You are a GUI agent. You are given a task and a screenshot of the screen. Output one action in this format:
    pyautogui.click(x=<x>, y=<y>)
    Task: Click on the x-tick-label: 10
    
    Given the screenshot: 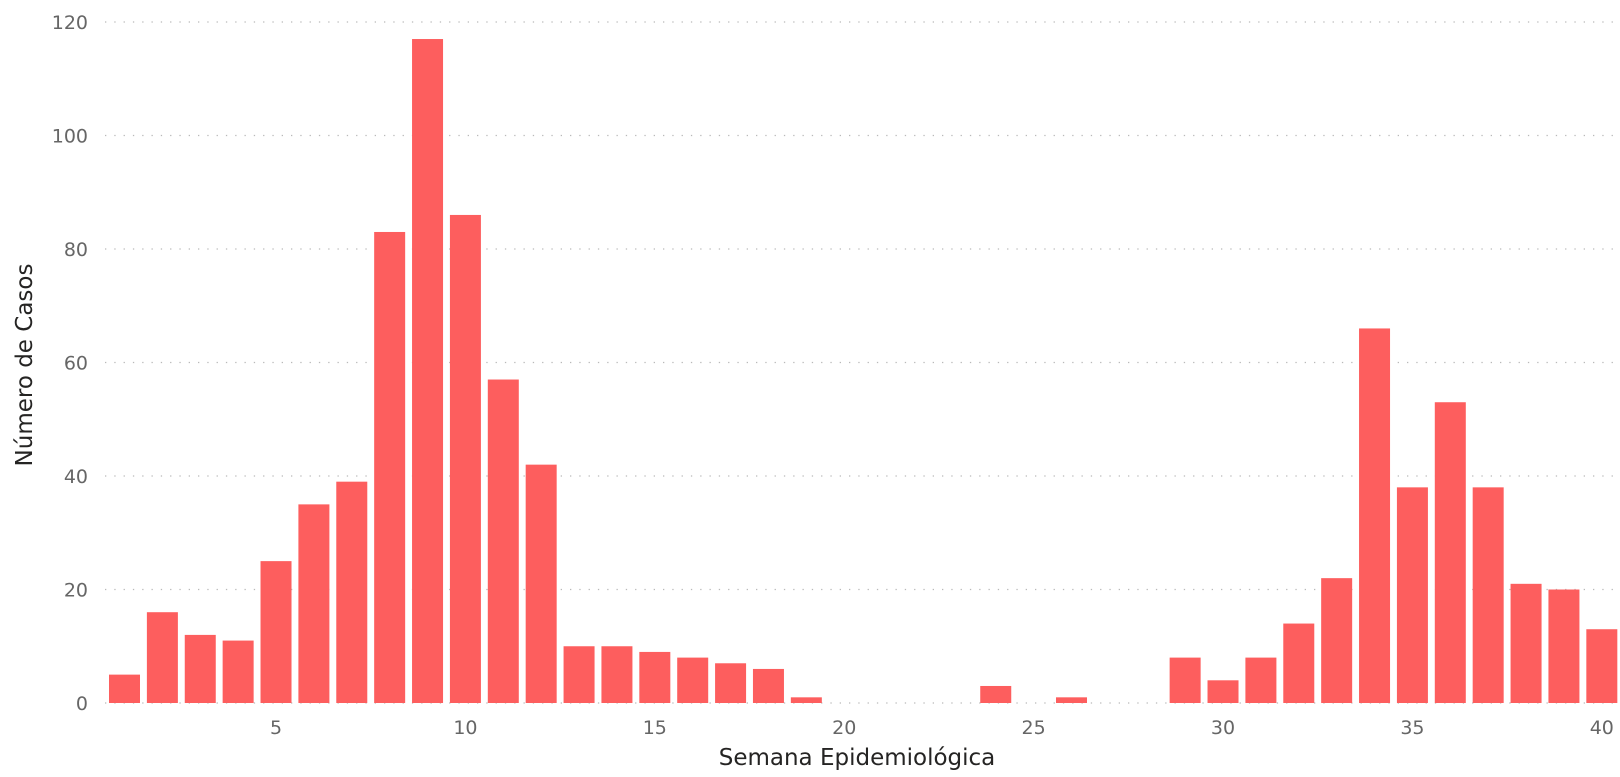 What is the action you would take?
    pyautogui.click(x=465, y=728)
    